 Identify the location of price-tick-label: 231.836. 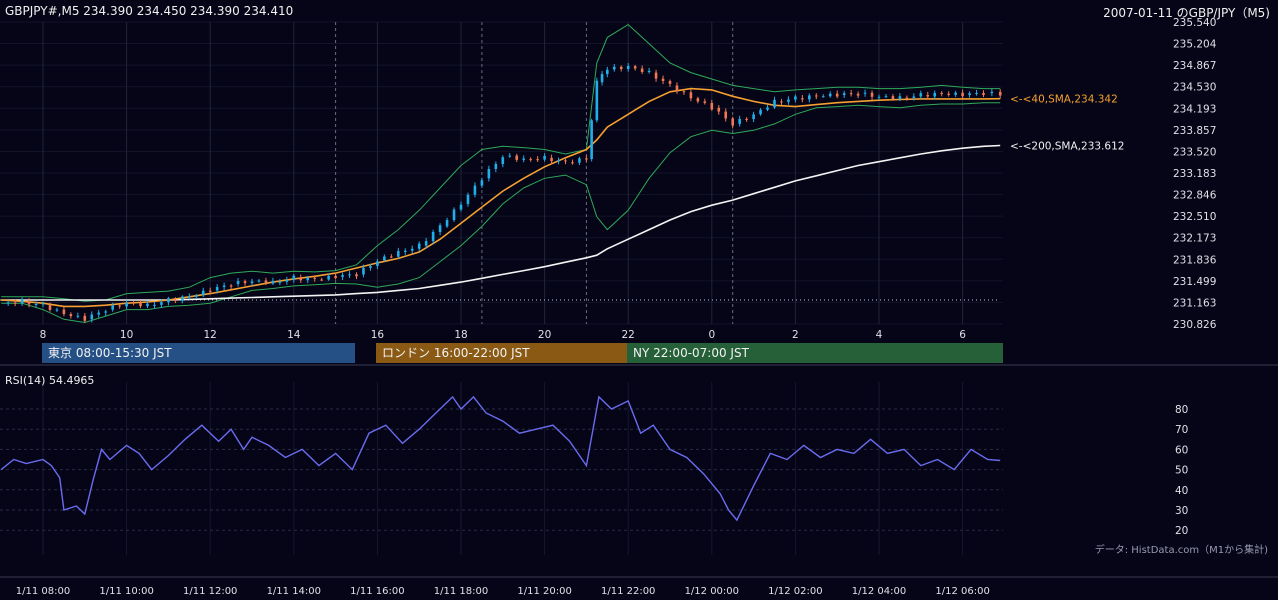
(1195, 260).